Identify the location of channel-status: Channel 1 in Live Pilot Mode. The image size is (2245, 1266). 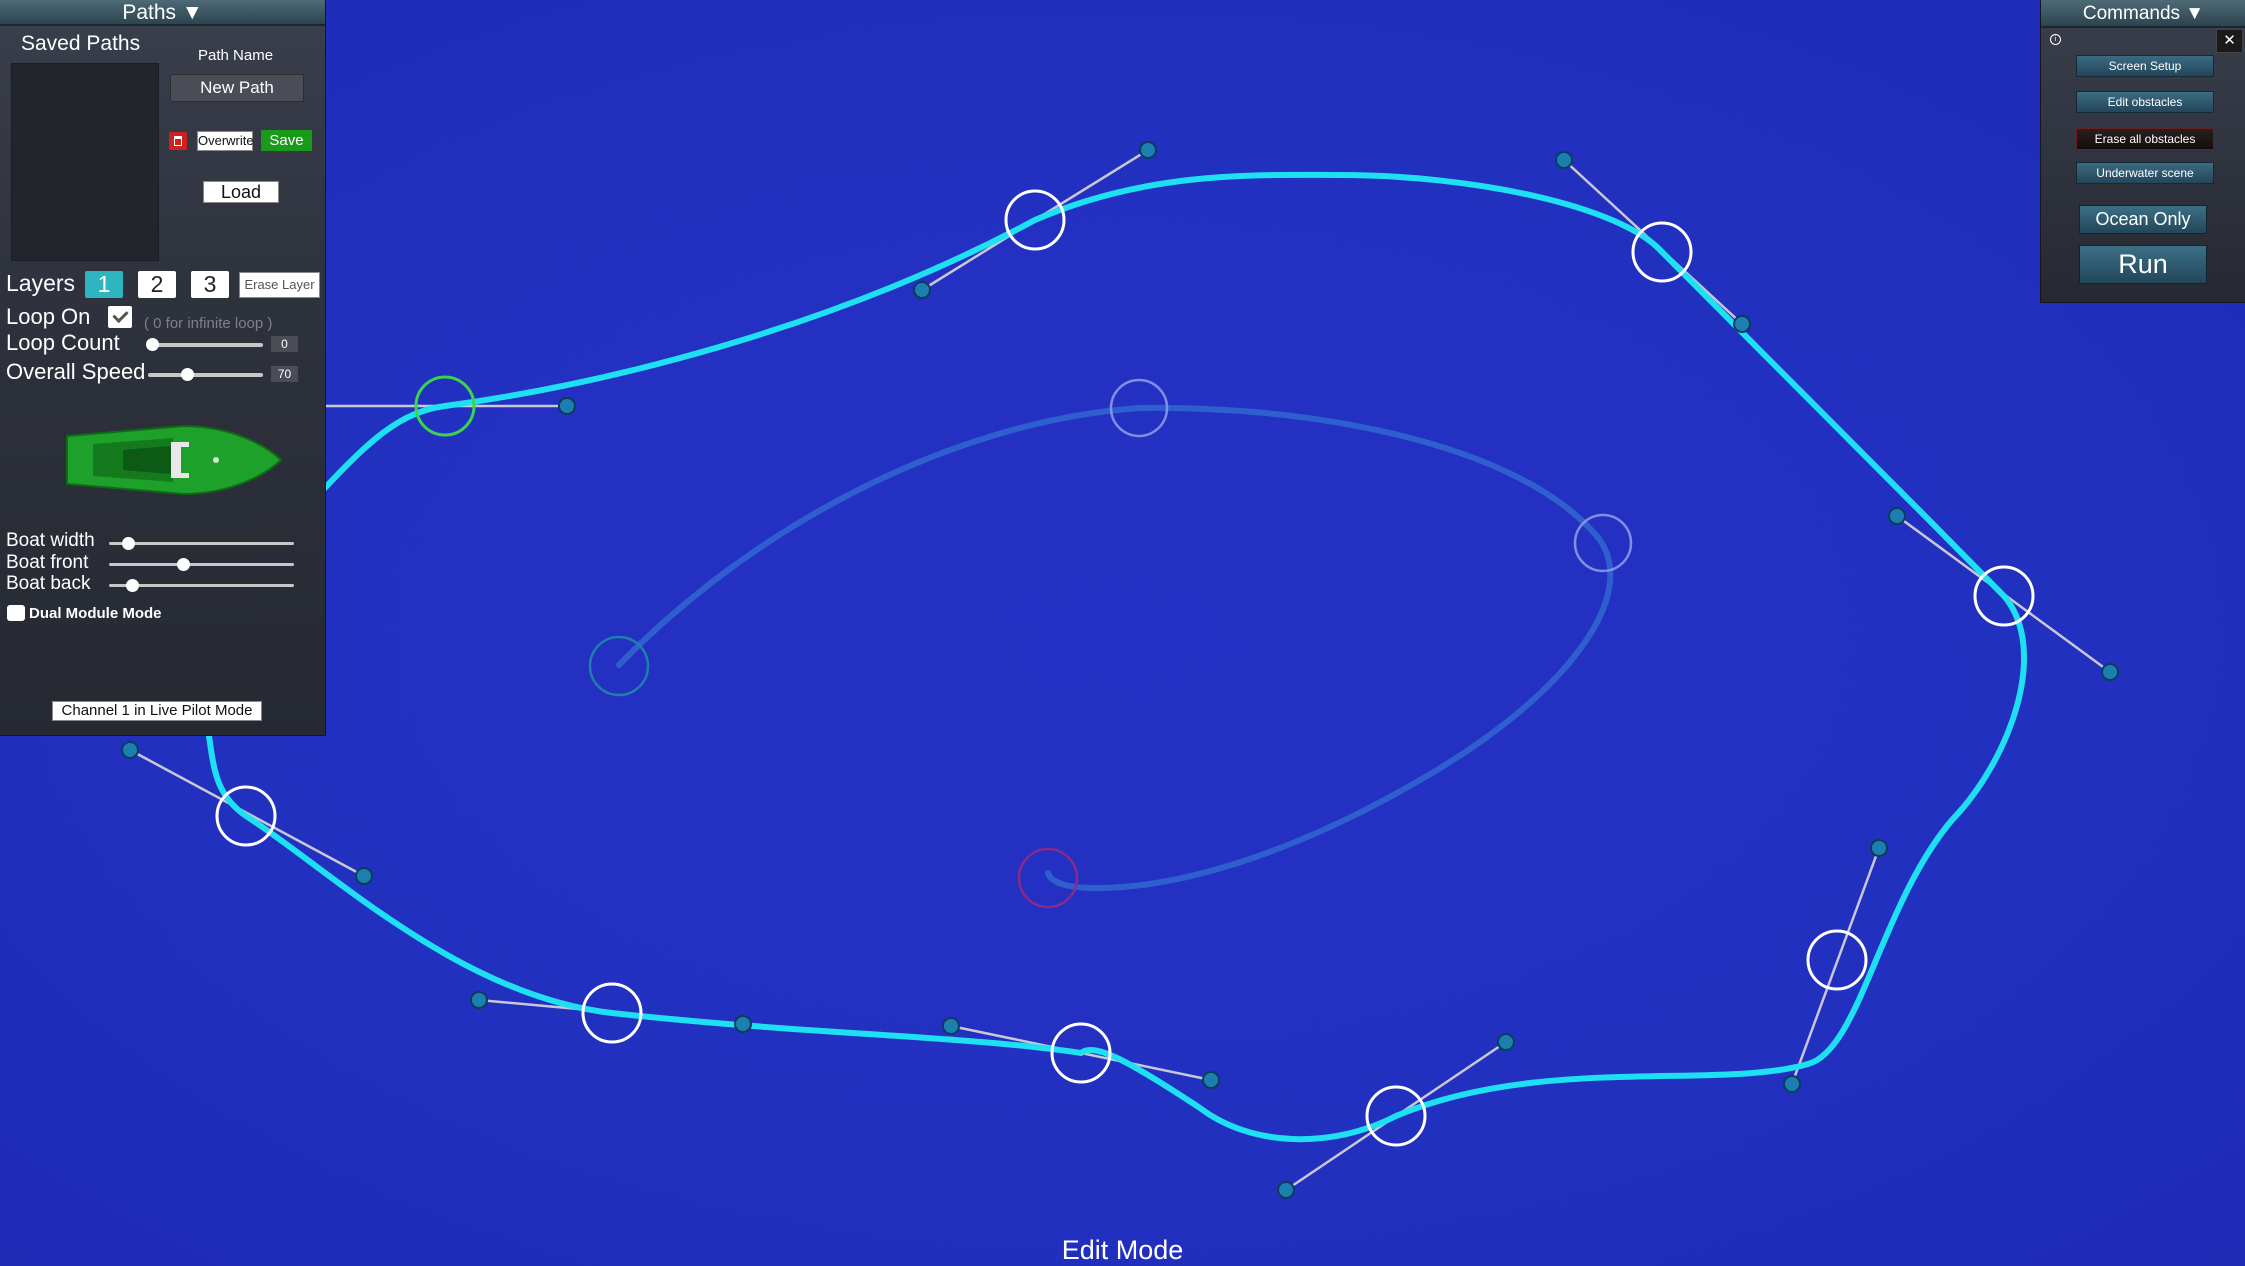
(157, 711).